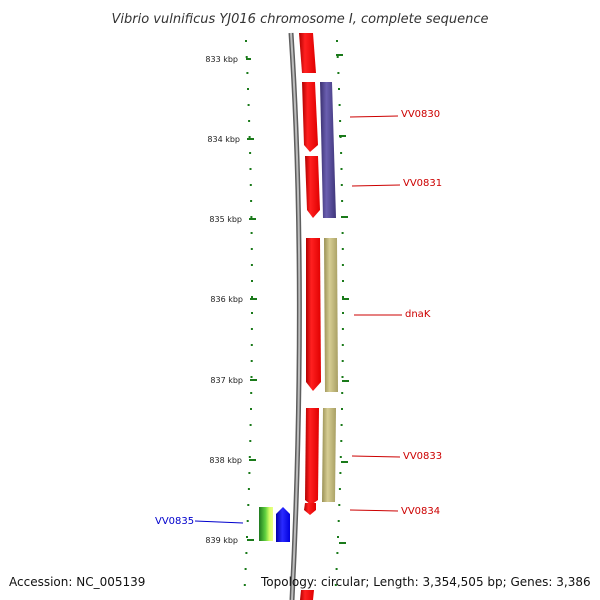  I want to click on cog-block-vv0830-vv0831, so click(328, 150).